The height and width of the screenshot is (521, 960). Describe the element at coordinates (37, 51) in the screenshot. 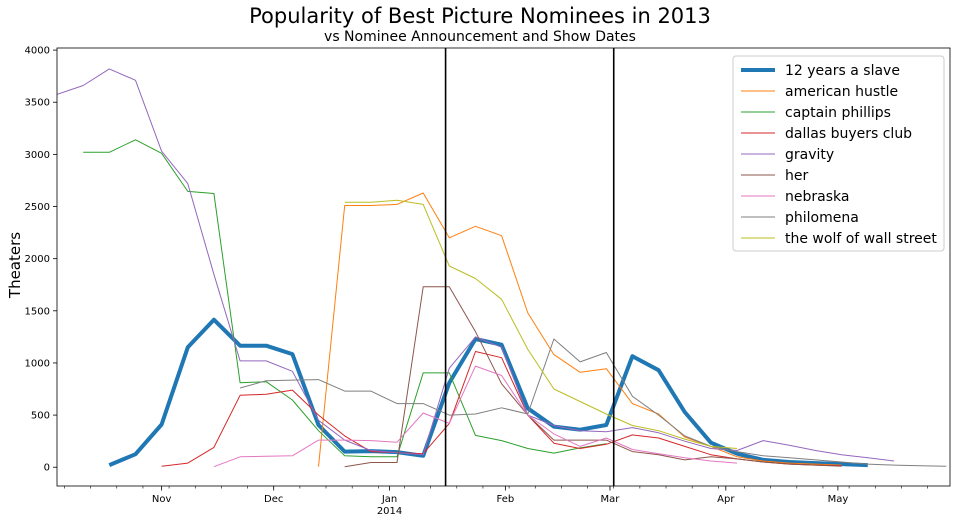

I see `y-tick-label: 4000` at that location.